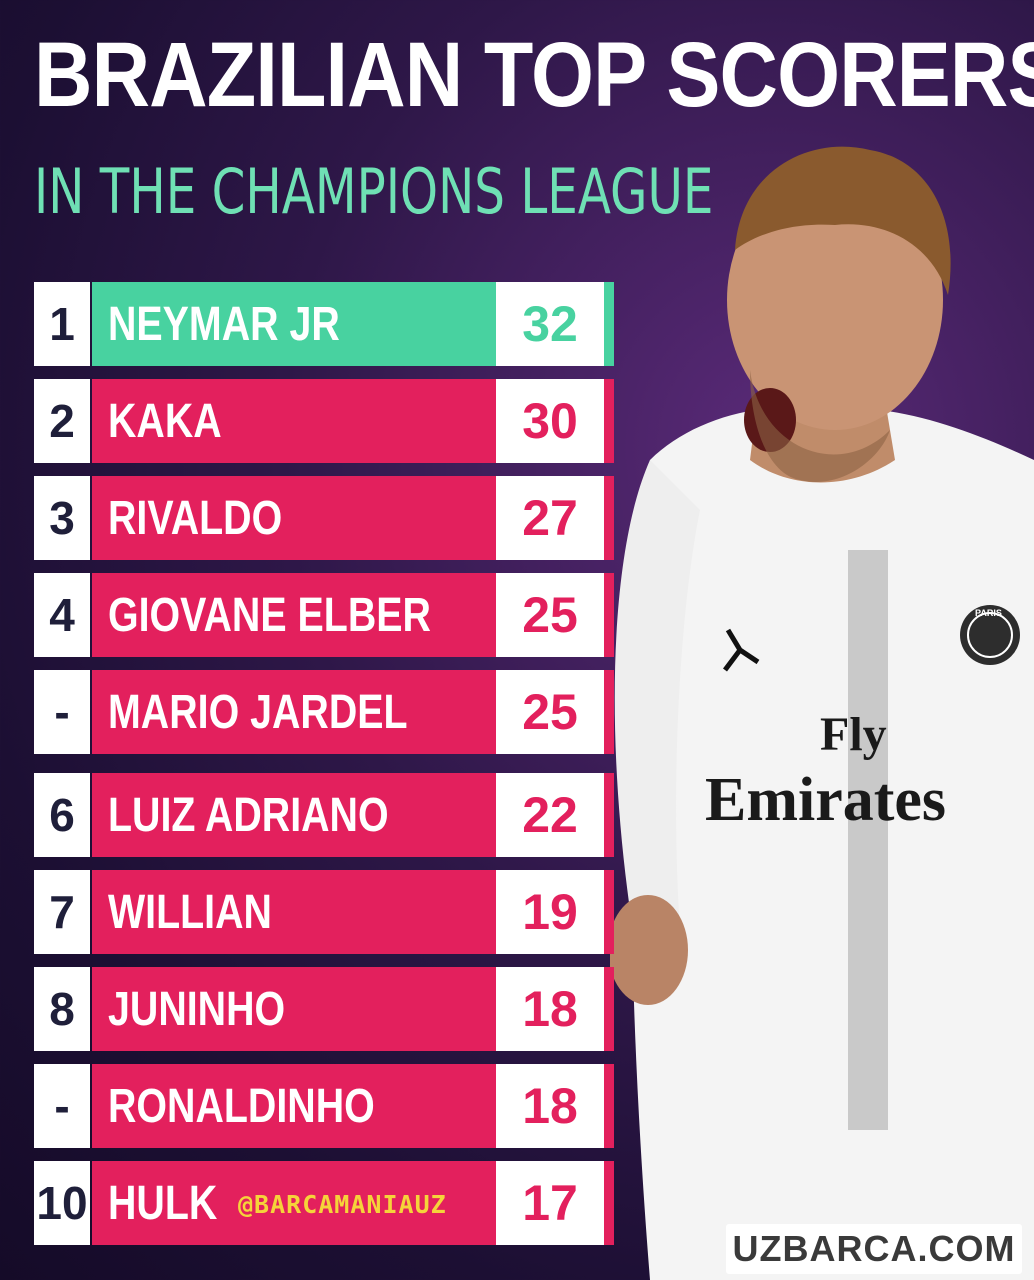  I want to click on scorer-name-cell: HULK, so click(294, 1203).